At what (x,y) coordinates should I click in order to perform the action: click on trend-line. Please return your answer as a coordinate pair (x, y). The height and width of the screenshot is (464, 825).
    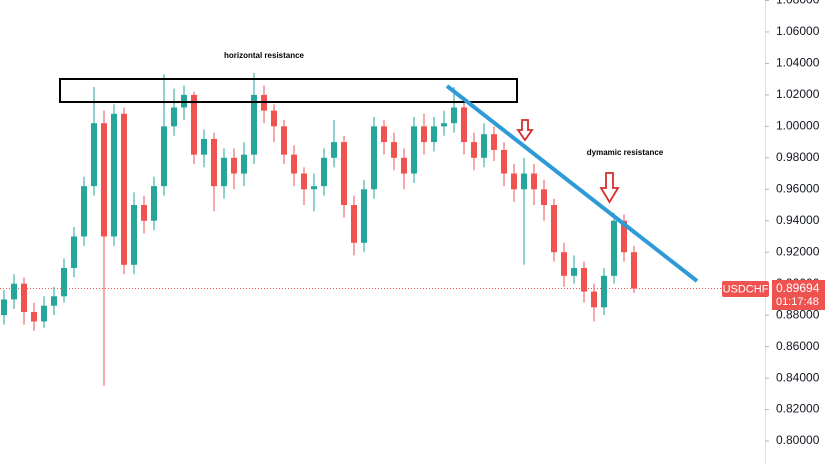
    Looking at the image, I should click on (572, 183).